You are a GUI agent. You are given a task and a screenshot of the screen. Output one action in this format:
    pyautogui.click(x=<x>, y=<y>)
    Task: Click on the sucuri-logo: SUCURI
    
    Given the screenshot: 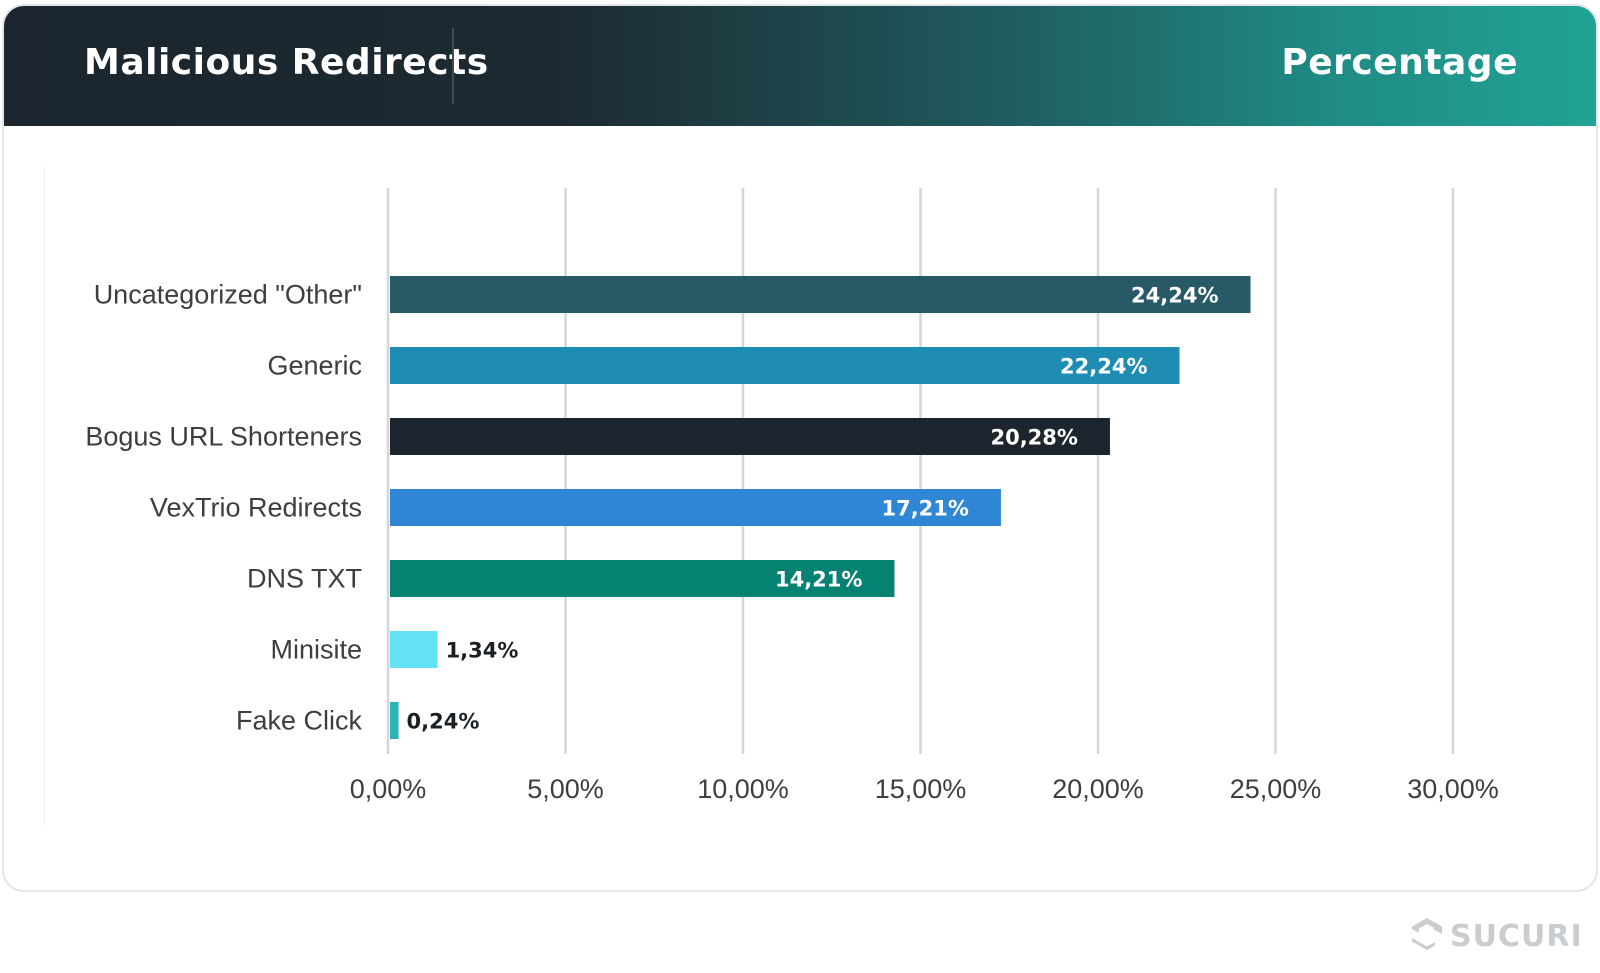 What is the action you would take?
    pyautogui.click(x=1496, y=936)
    